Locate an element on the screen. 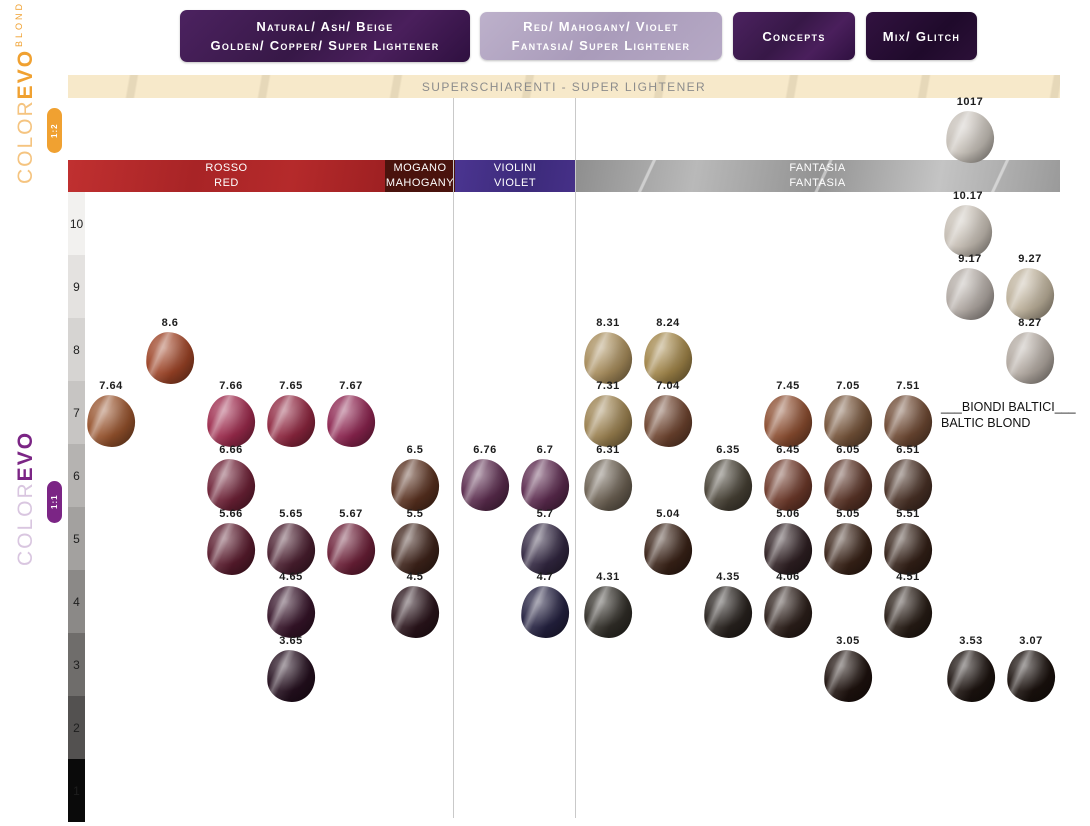 This screenshot has height=826, width=1090. section-name-it: FANTASIA is located at coordinates (817, 168).